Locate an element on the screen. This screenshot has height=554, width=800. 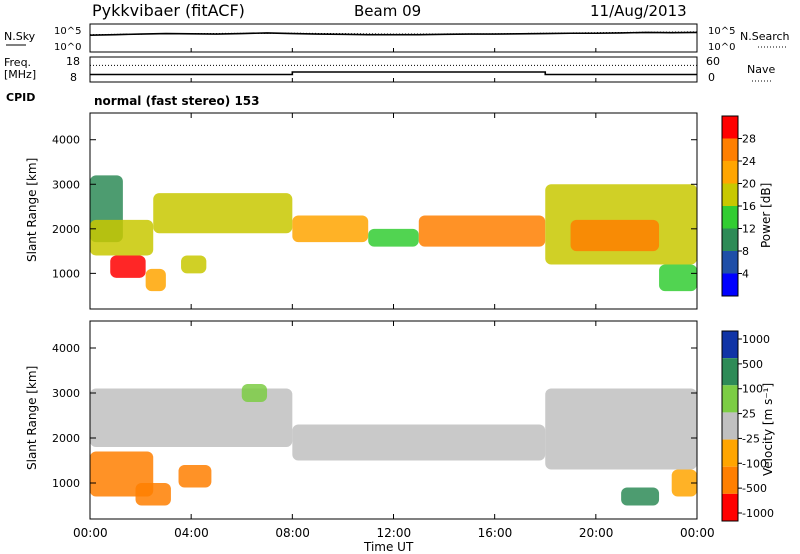
freq-left-label: Freq. is located at coordinates (17, 62).